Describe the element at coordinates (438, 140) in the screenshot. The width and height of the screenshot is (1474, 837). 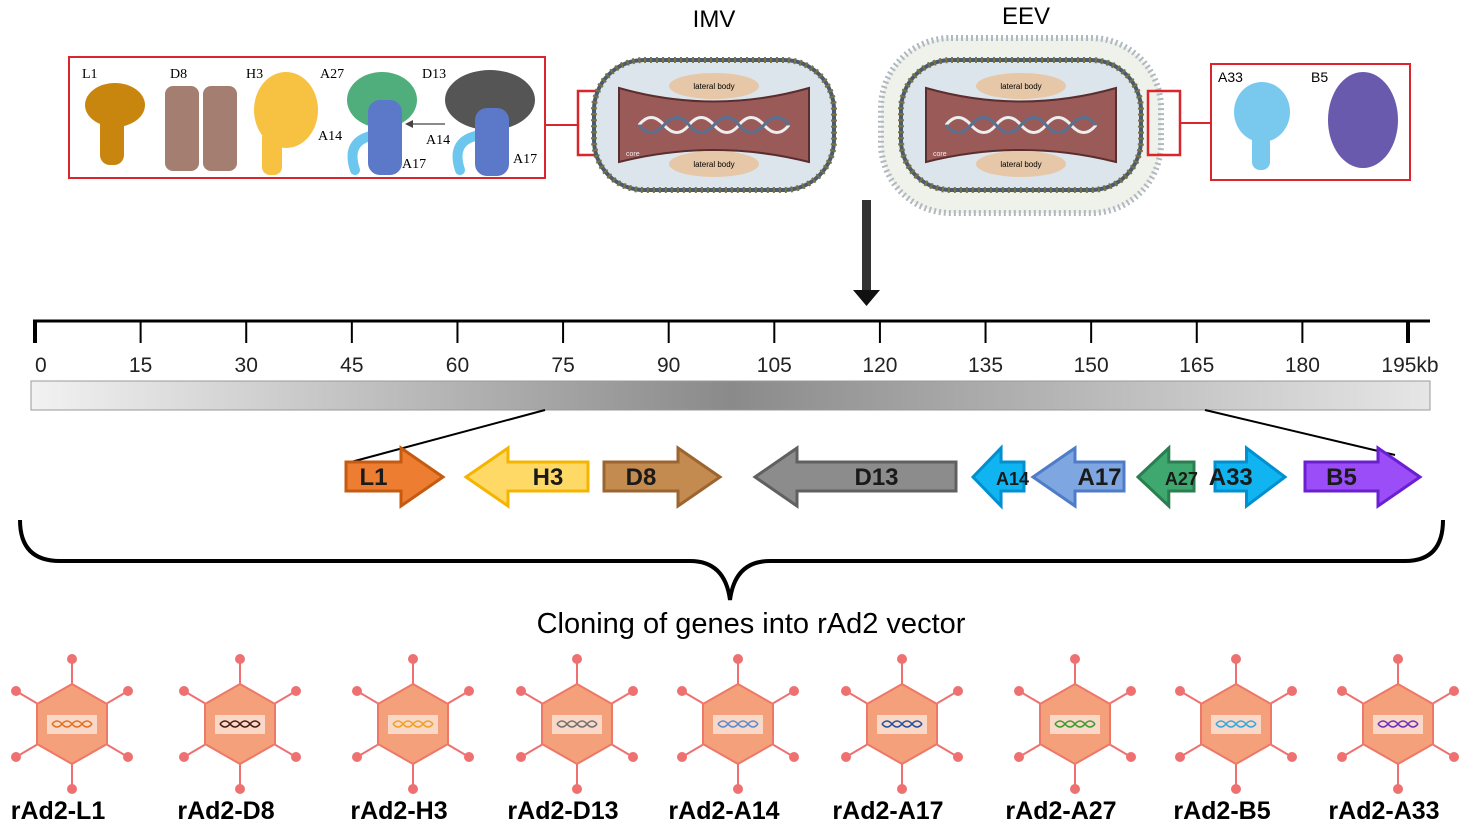
I see `protein-label-a14: A14` at that location.